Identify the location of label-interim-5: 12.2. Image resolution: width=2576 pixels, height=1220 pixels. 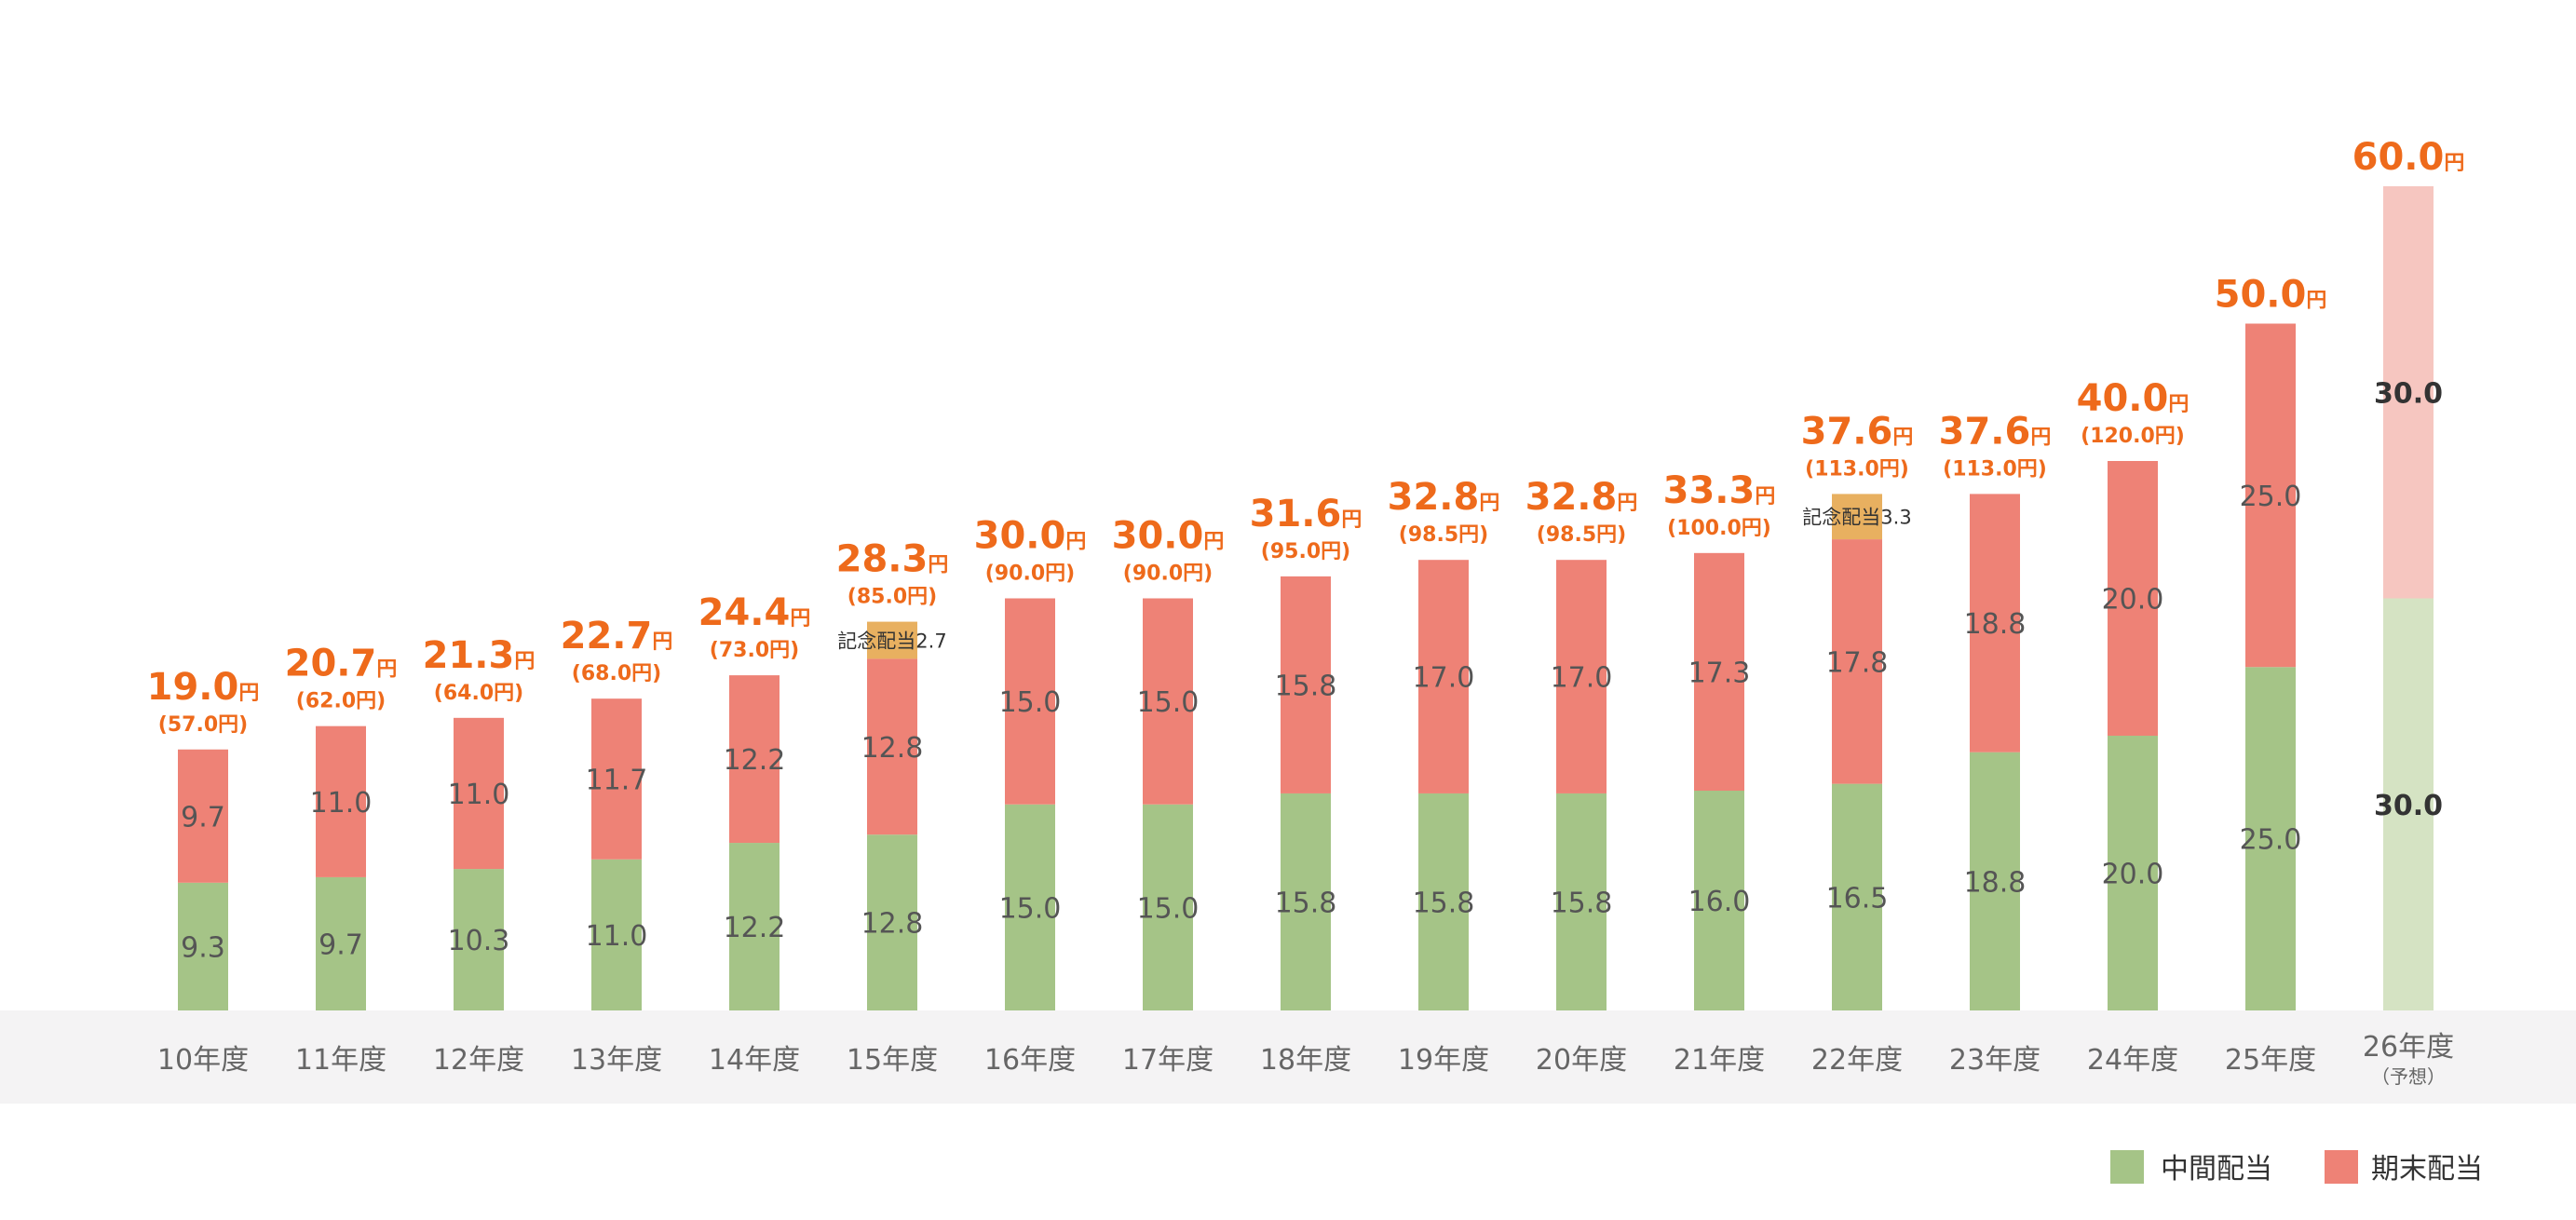
(755, 928).